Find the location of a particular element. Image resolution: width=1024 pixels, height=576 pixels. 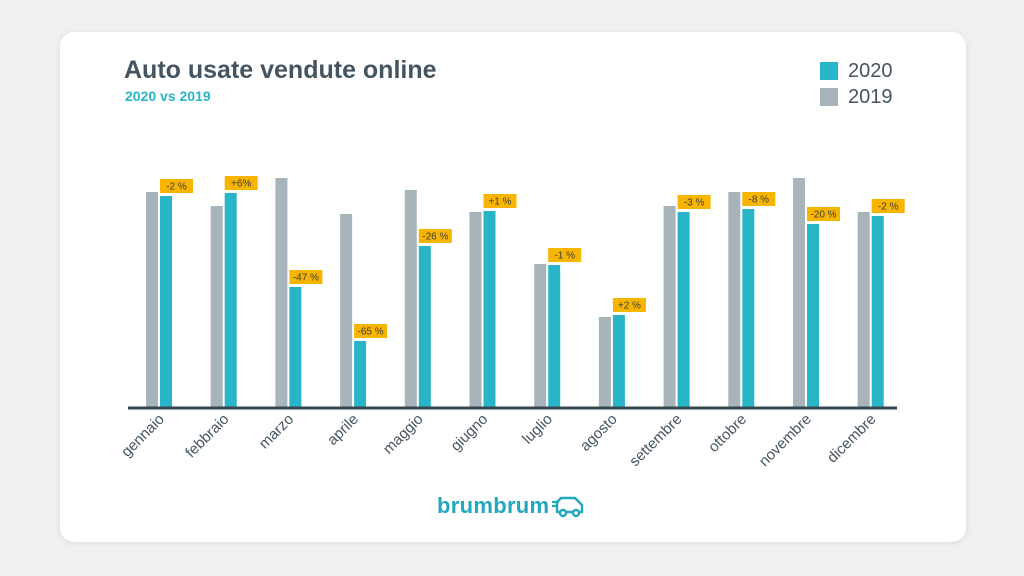

data-label-settembre: -3 % is located at coordinates (694, 203).